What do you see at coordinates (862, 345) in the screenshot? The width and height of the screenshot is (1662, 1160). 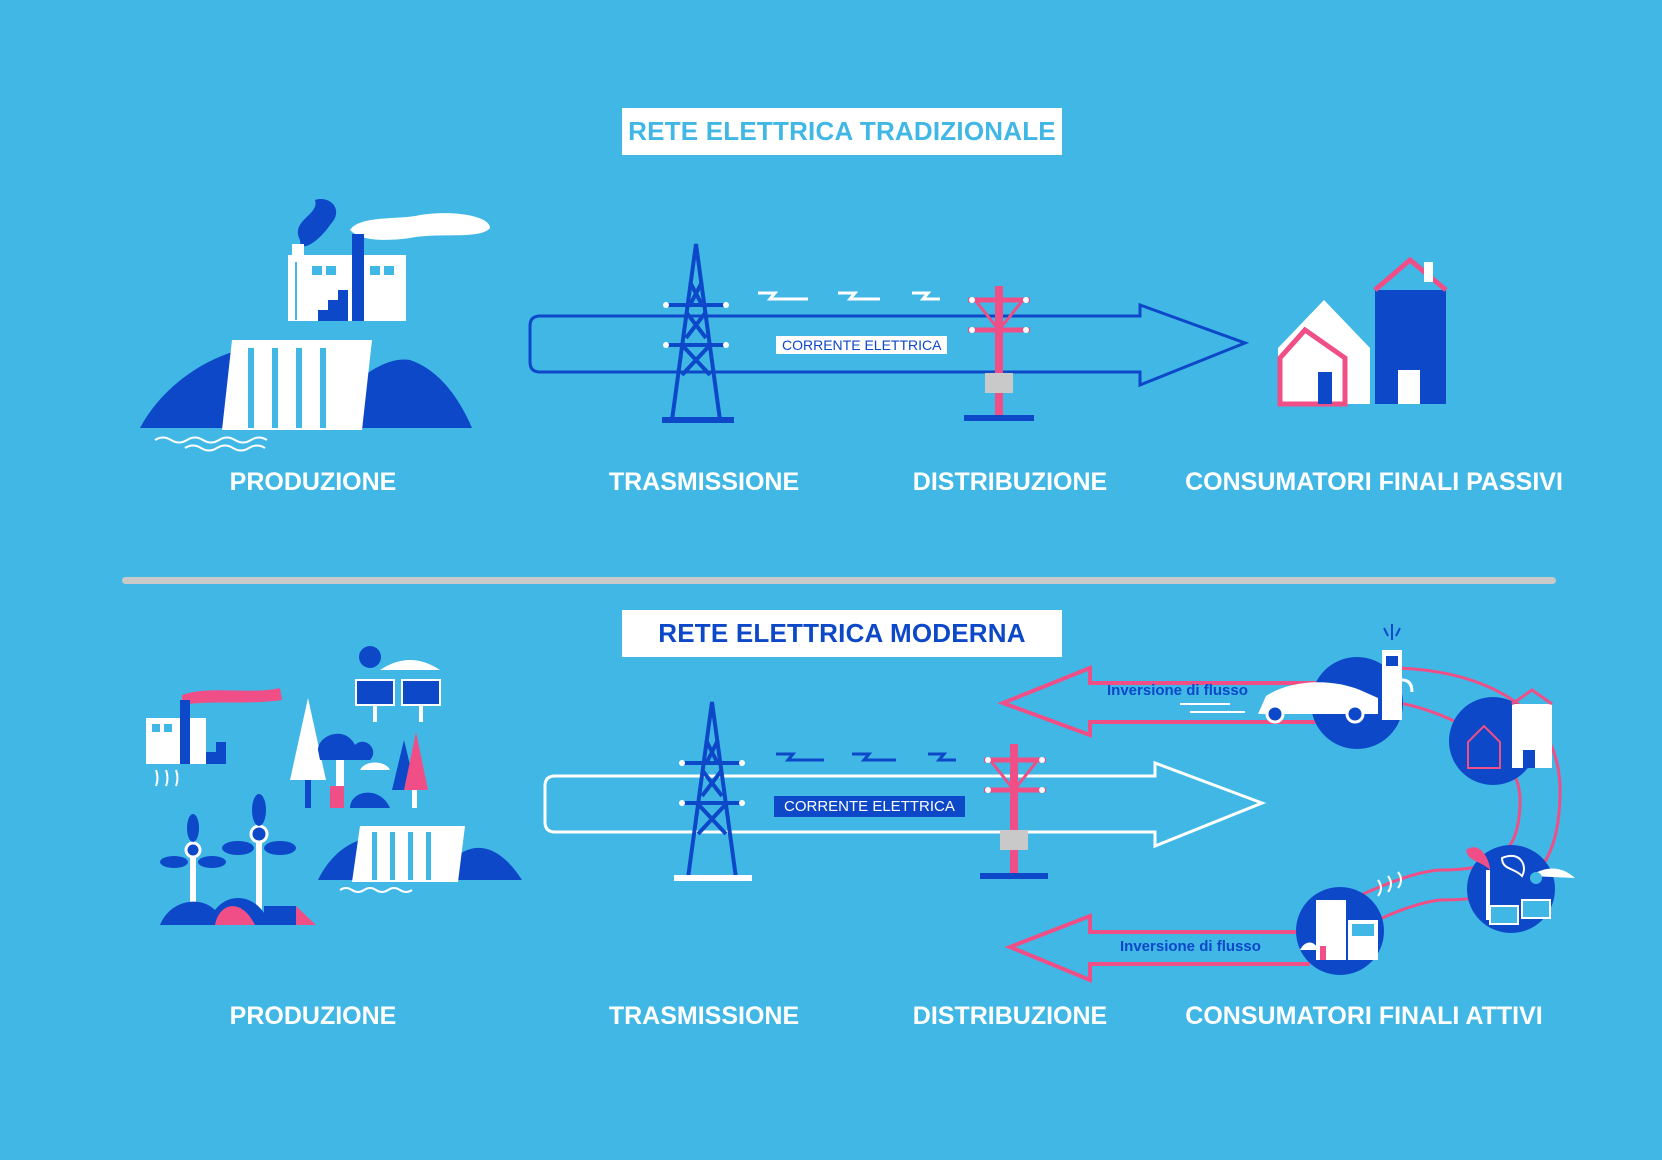 I see `current-label-traditional: CORRENTE ELETTRICA` at bounding box center [862, 345].